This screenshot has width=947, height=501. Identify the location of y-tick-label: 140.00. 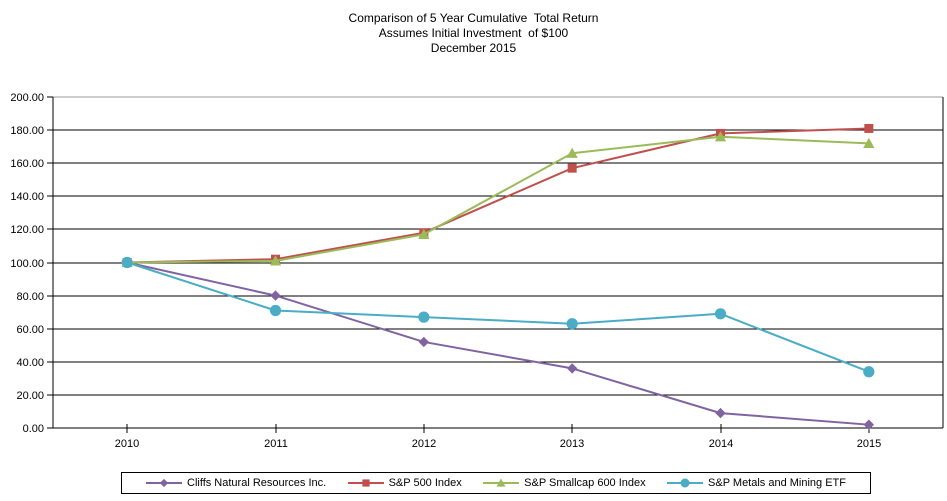
(27, 197).